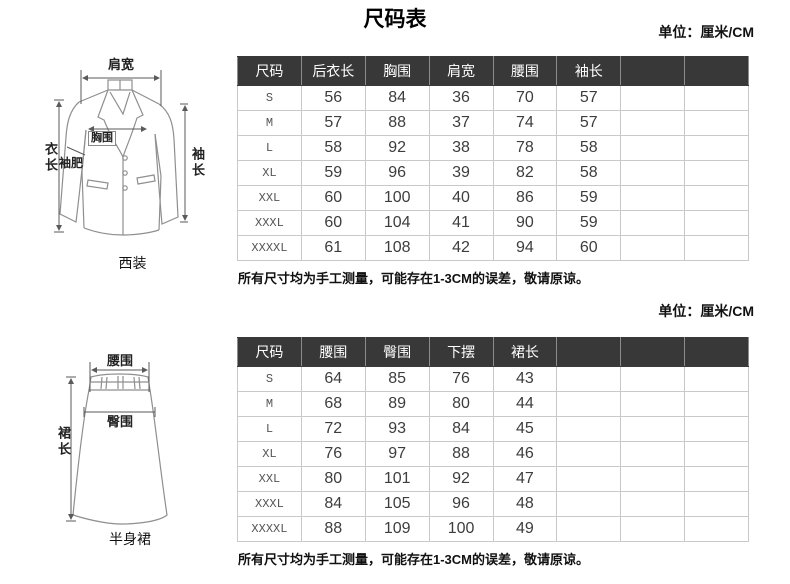 The width and height of the screenshot is (790, 584). I want to click on table-row: L 58 92 38 78 58, so click(493, 148).